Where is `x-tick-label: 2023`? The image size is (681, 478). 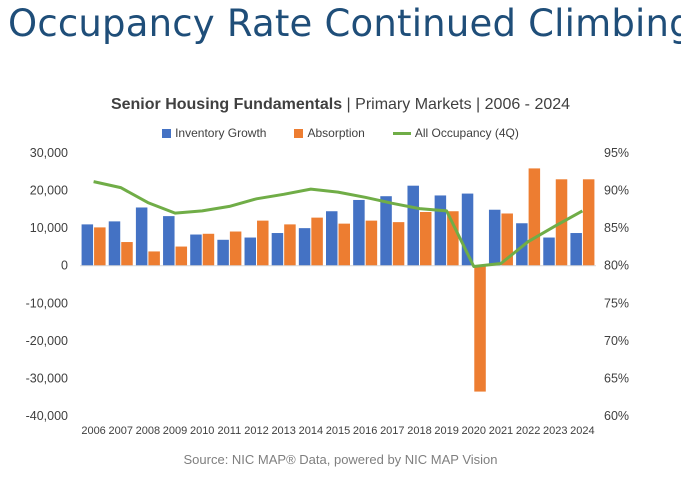 x-tick-label: 2023 is located at coordinates (555, 431).